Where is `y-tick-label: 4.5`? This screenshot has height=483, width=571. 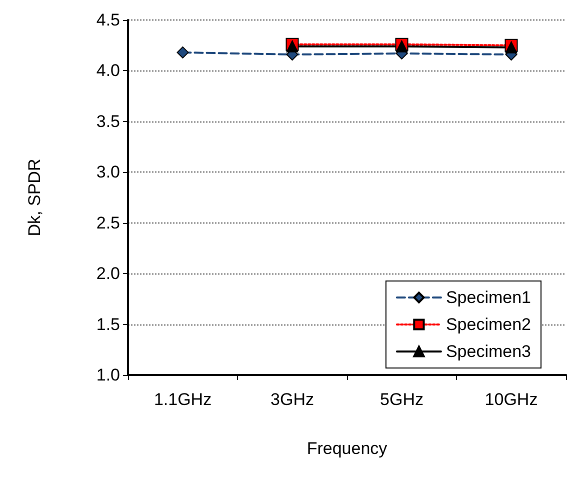 y-tick-label: 4.5 is located at coordinates (108, 20).